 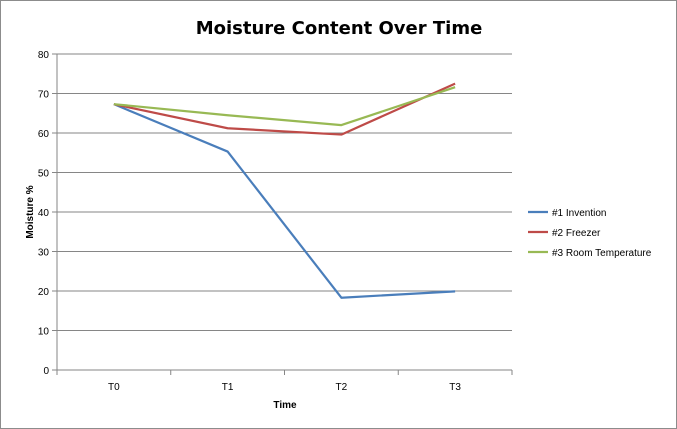 I want to click on y-tick-label: 20, so click(x=44, y=292).